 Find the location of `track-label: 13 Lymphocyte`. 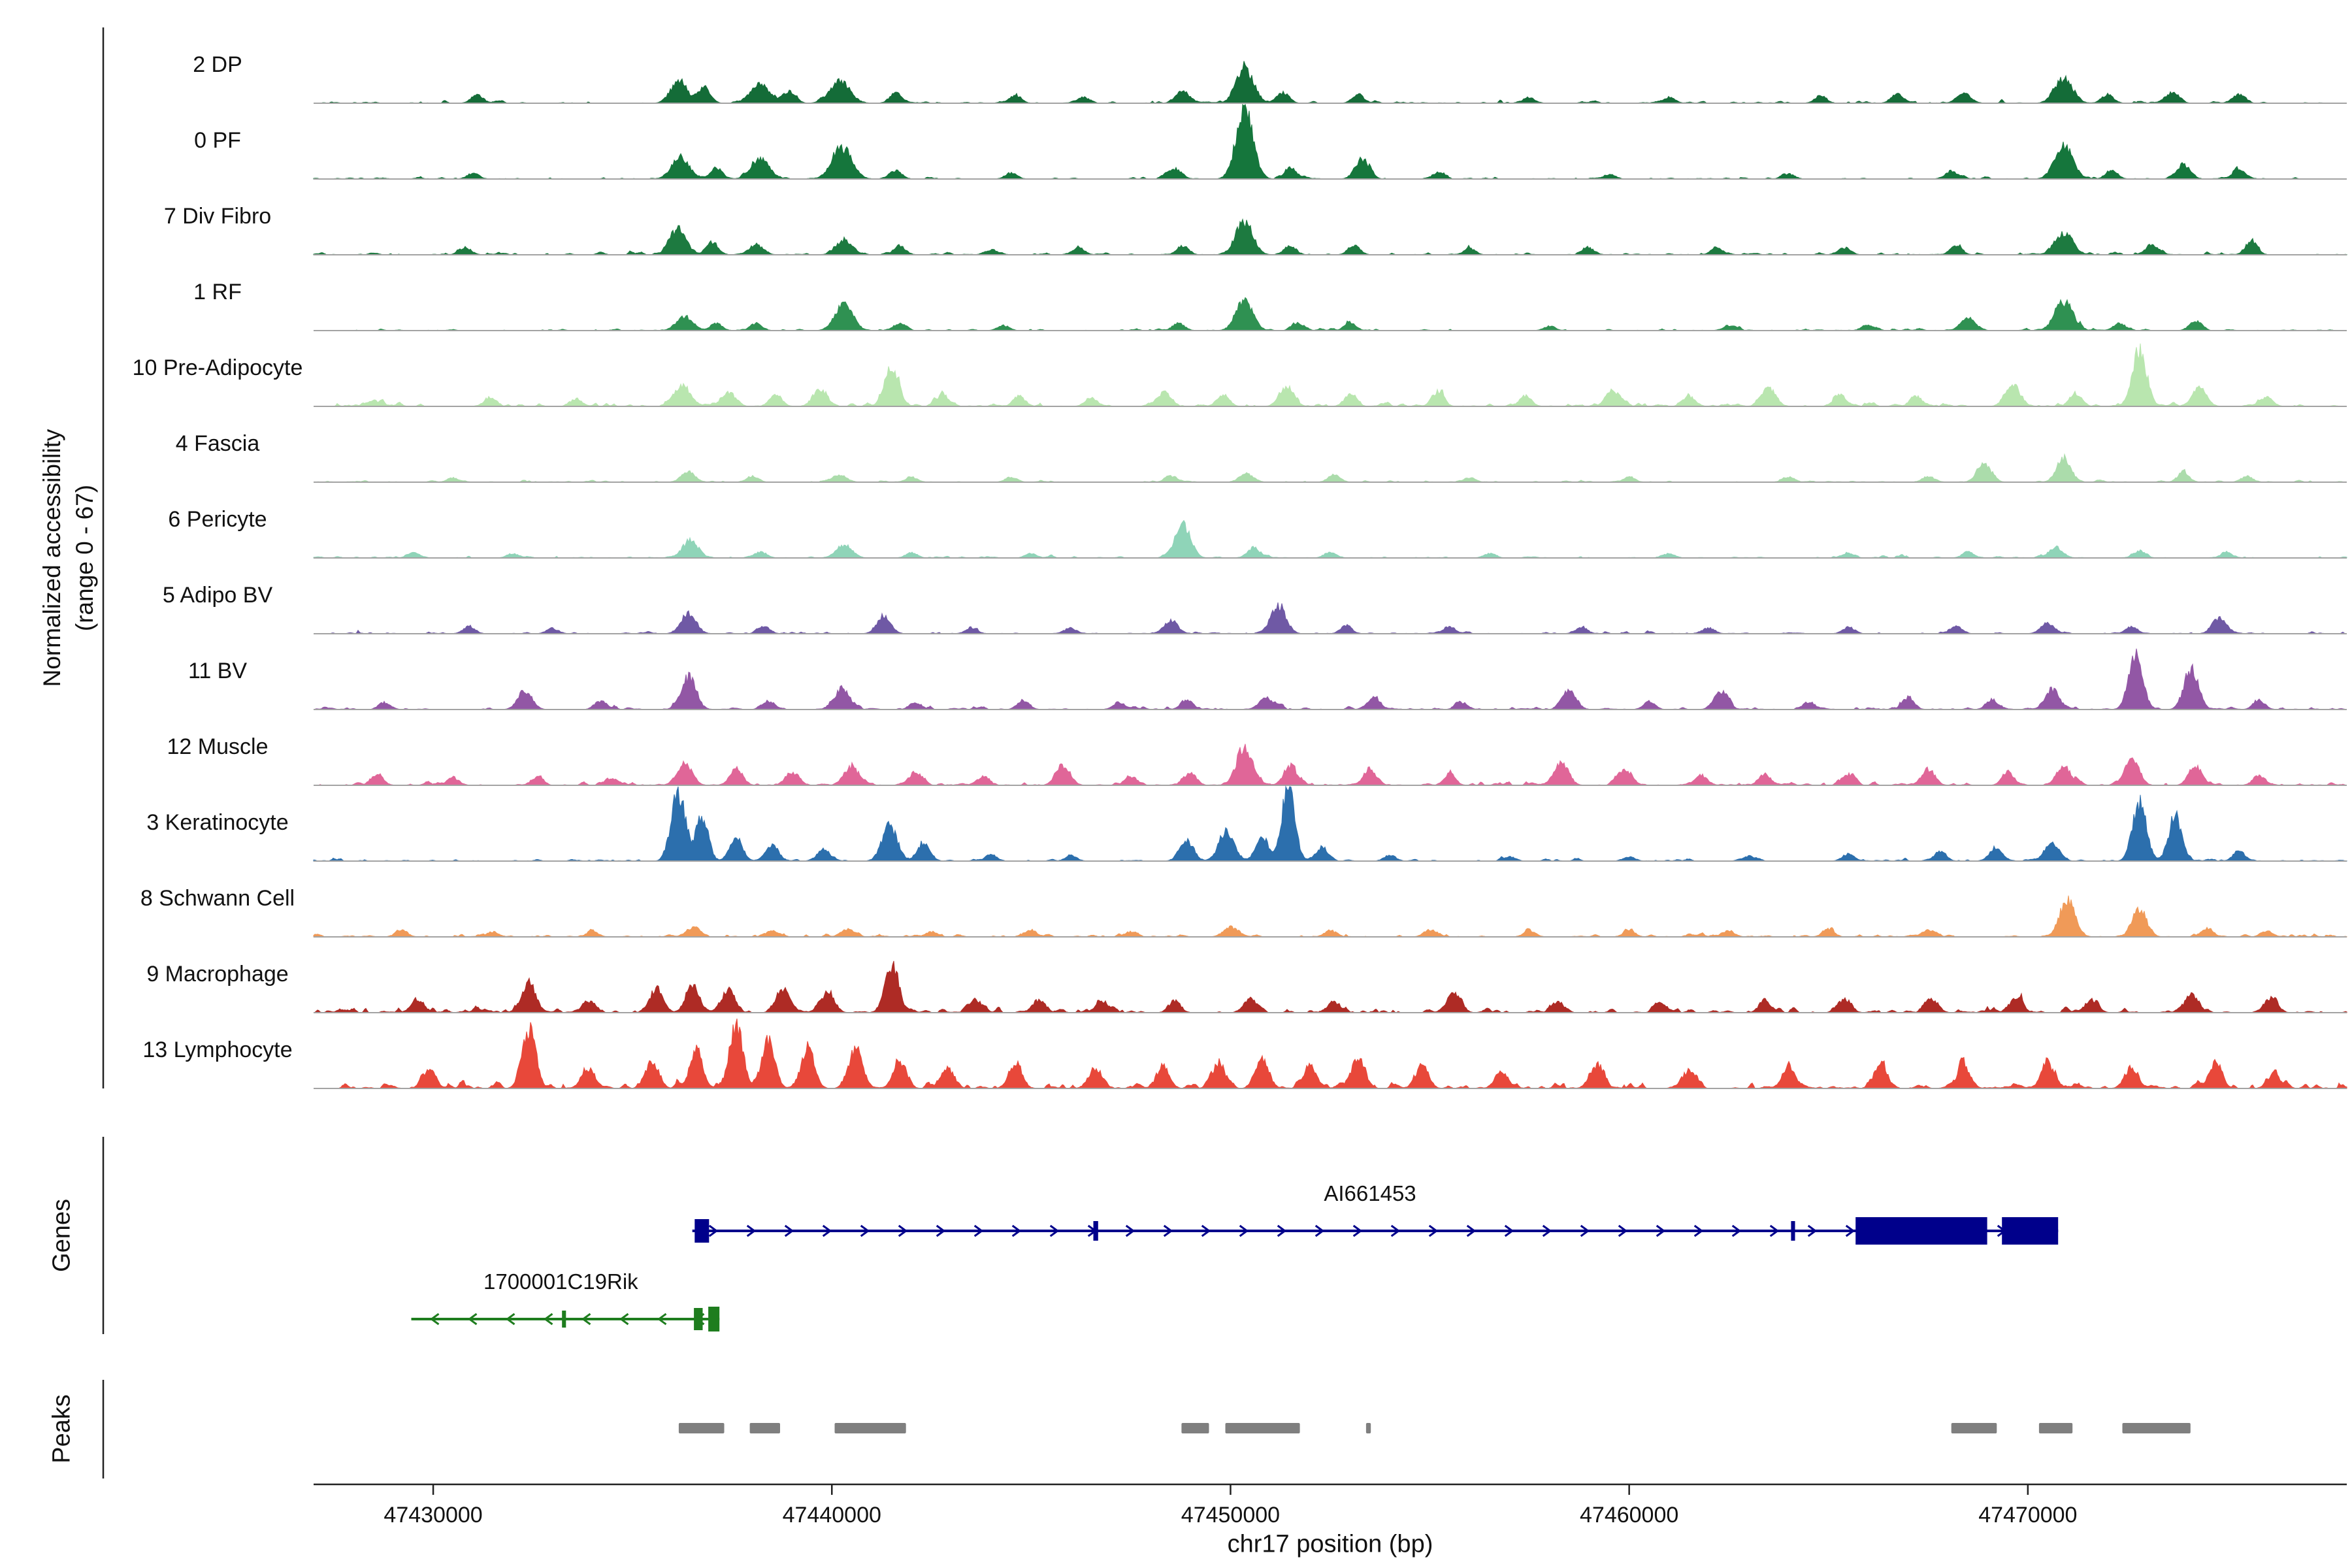

track-label: 13 Lymphocyte is located at coordinates (217, 1049).